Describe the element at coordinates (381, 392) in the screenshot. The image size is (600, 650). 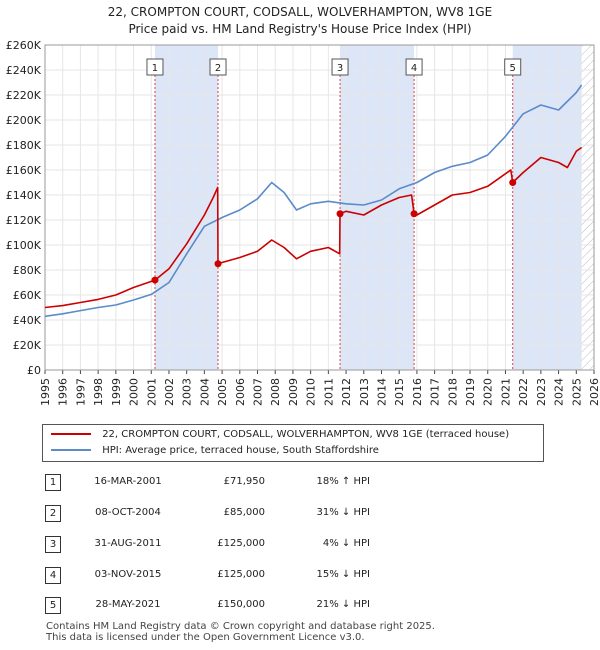
I see `x-tick-label: 2014` at that location.